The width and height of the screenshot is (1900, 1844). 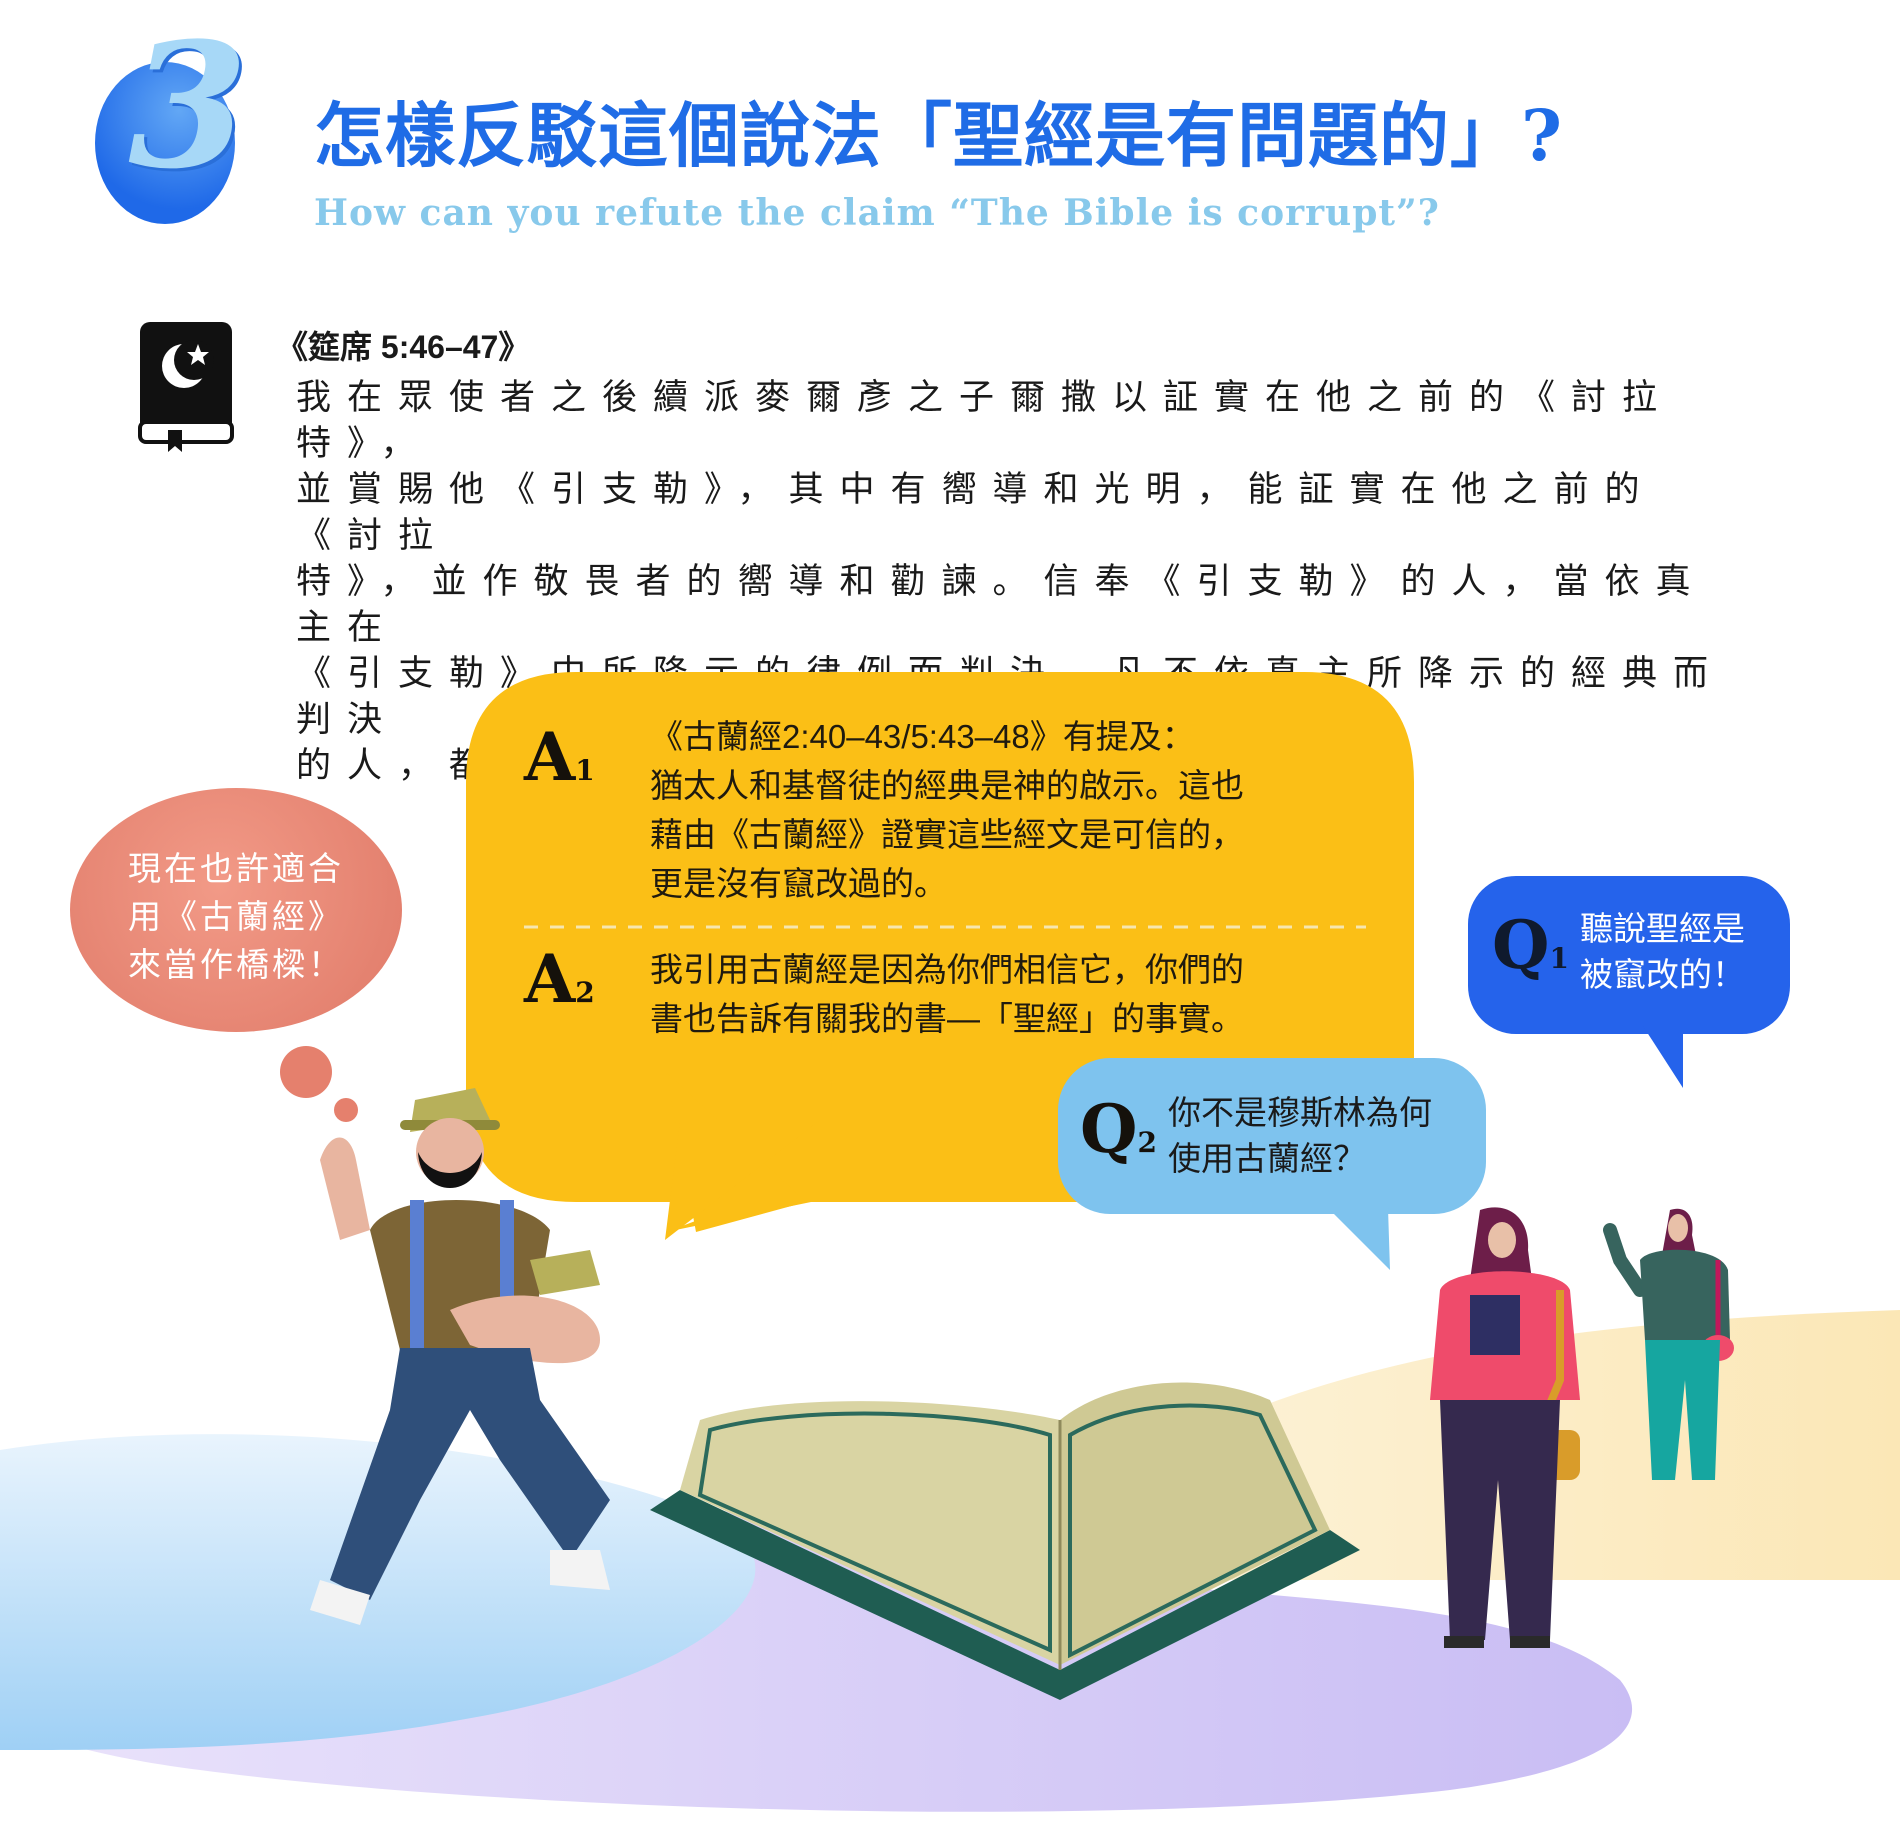 What do you see at coordinates (947, 969) in the screenshot?
I see `answer-line: 我引用古蘭經是因為你們相信它，你們的` at bounding box center [947, 969].